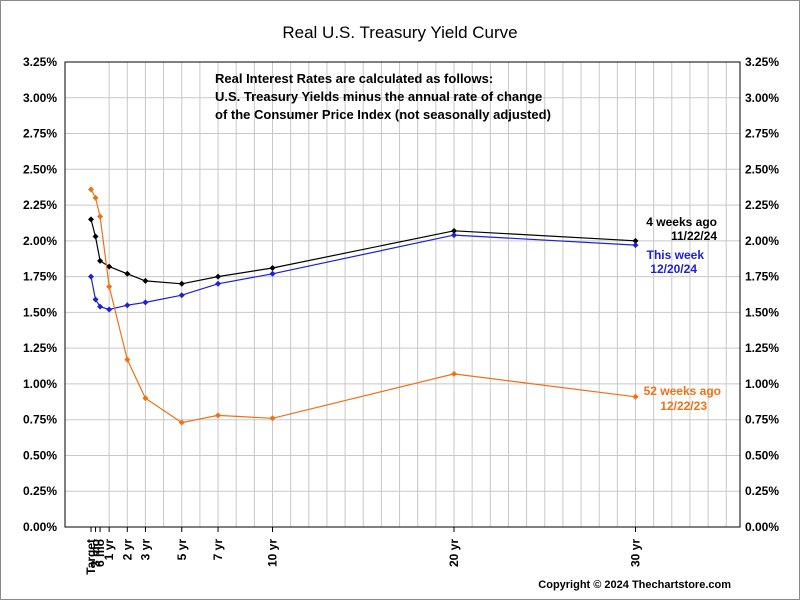 Image resolution: width=800 pixels, height=604 pixels. What do you see at coordinates (634, 585) in the screenshot?
I see `copyright-text: Copyright © 2024 Thechartstore.com` at bounding box center [634, 585].